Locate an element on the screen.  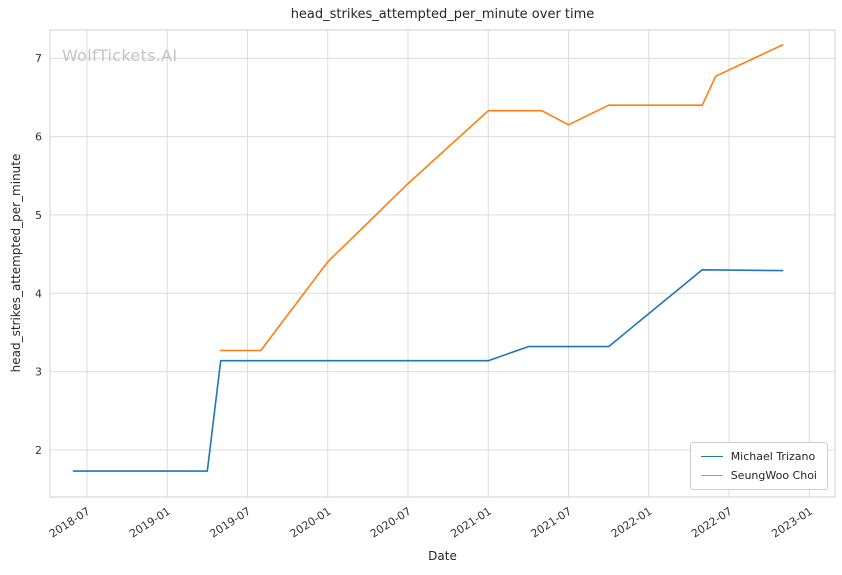
svg-text: 2019-07 is located at coordinates (230, 523).